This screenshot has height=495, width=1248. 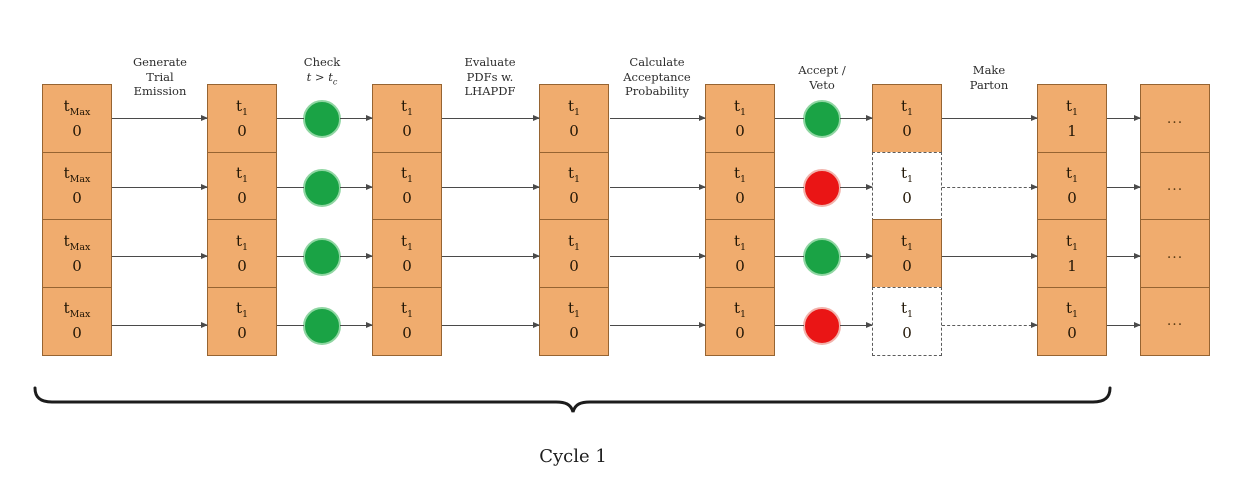 What do you see at coordinates (657, 91) in the screenshot?
I see `stage-label-line: Probability` at bounding box center [657, 91].